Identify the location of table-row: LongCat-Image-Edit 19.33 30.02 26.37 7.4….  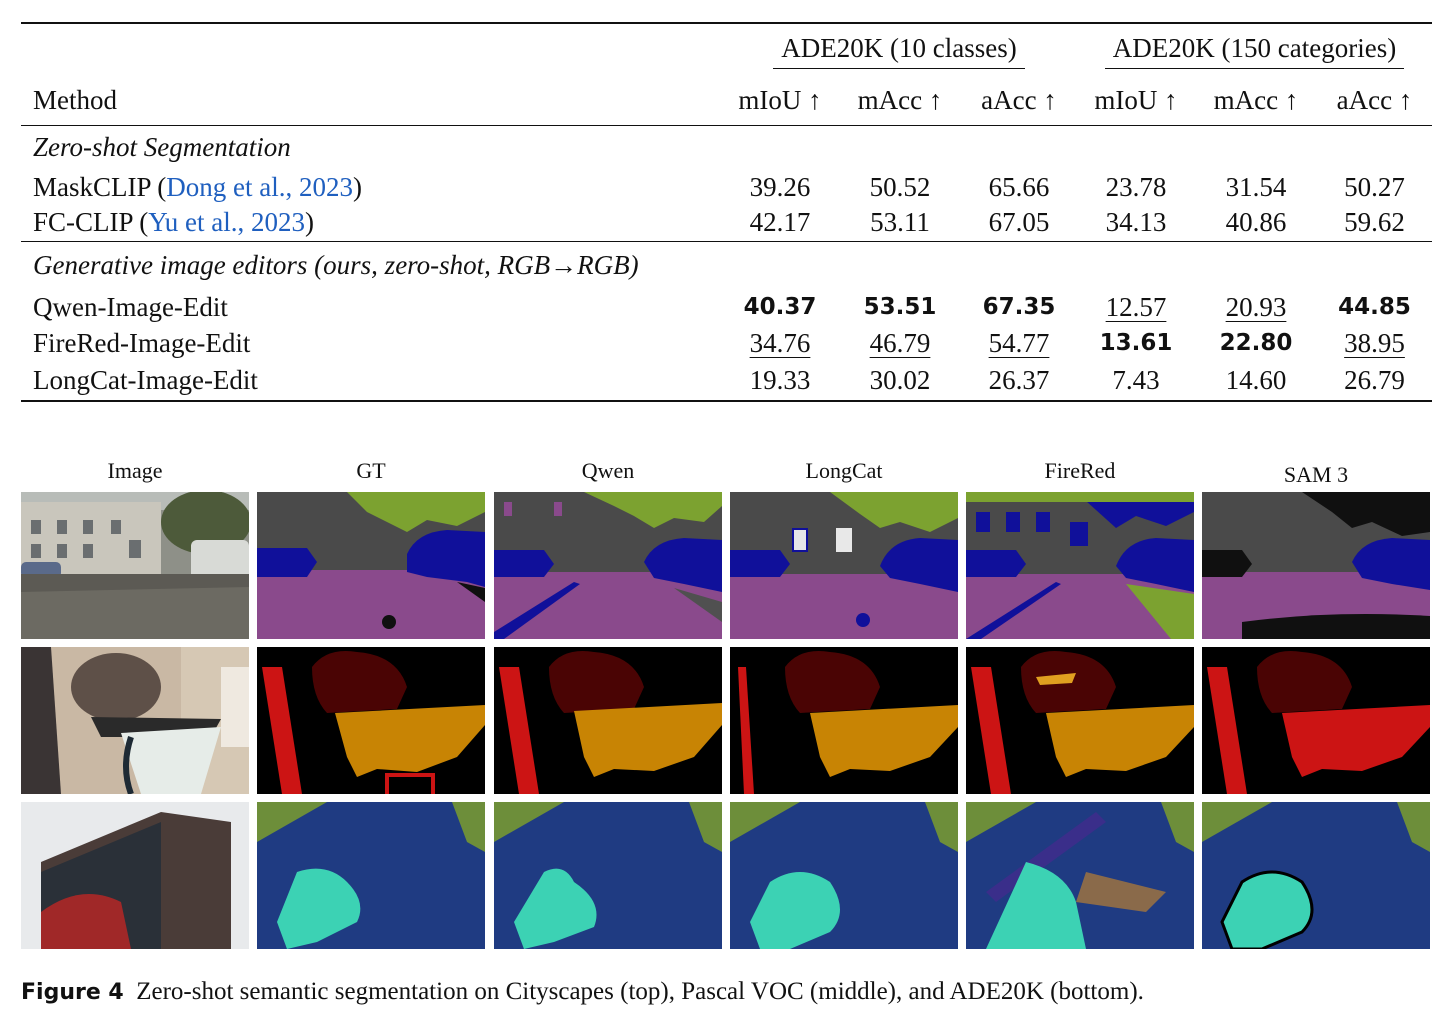
(726, 381).